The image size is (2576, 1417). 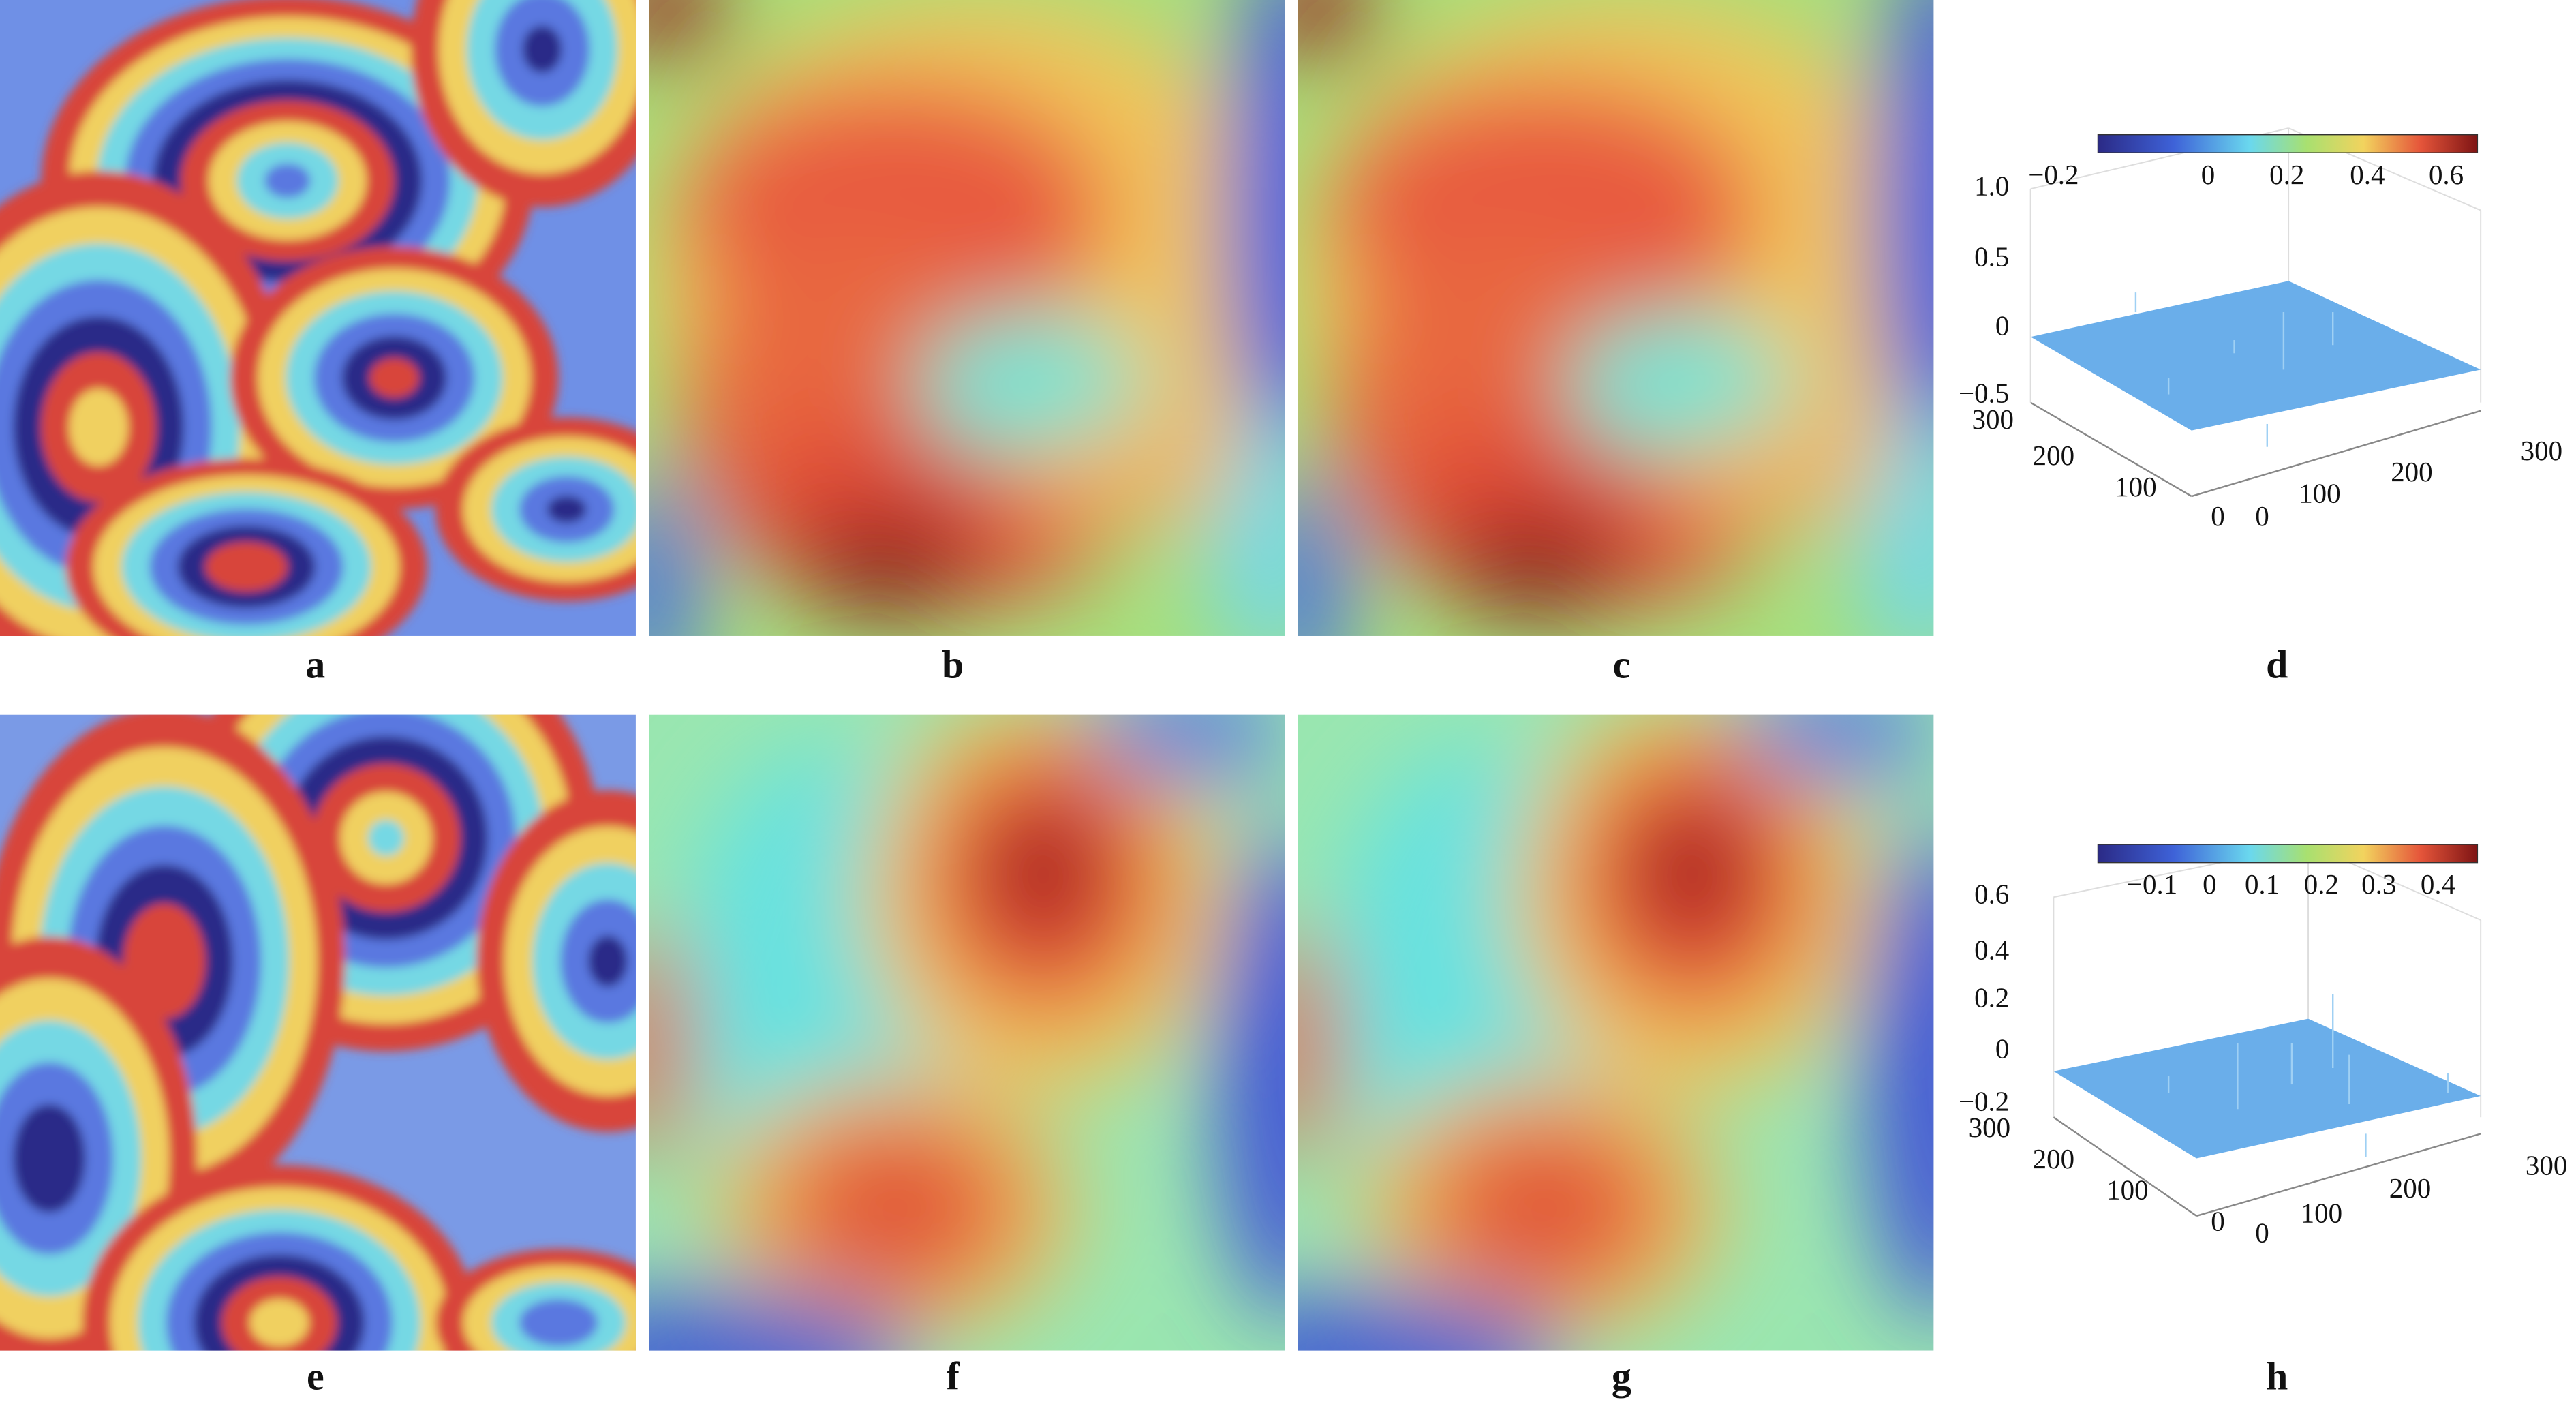 What do you see at coordinates (1984, 392) in the screenshot?
I see `z-tick-label: −0.5` at bounding box center [1984, 392].